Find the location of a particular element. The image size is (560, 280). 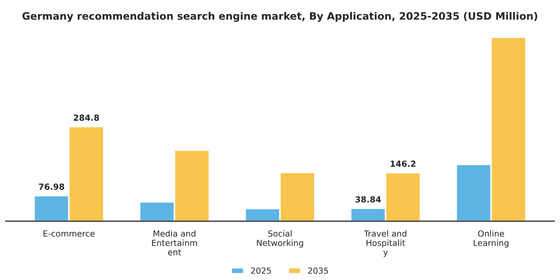

x-tick-label: Travel and Hospitalit y is located at coordinates (385, 243).